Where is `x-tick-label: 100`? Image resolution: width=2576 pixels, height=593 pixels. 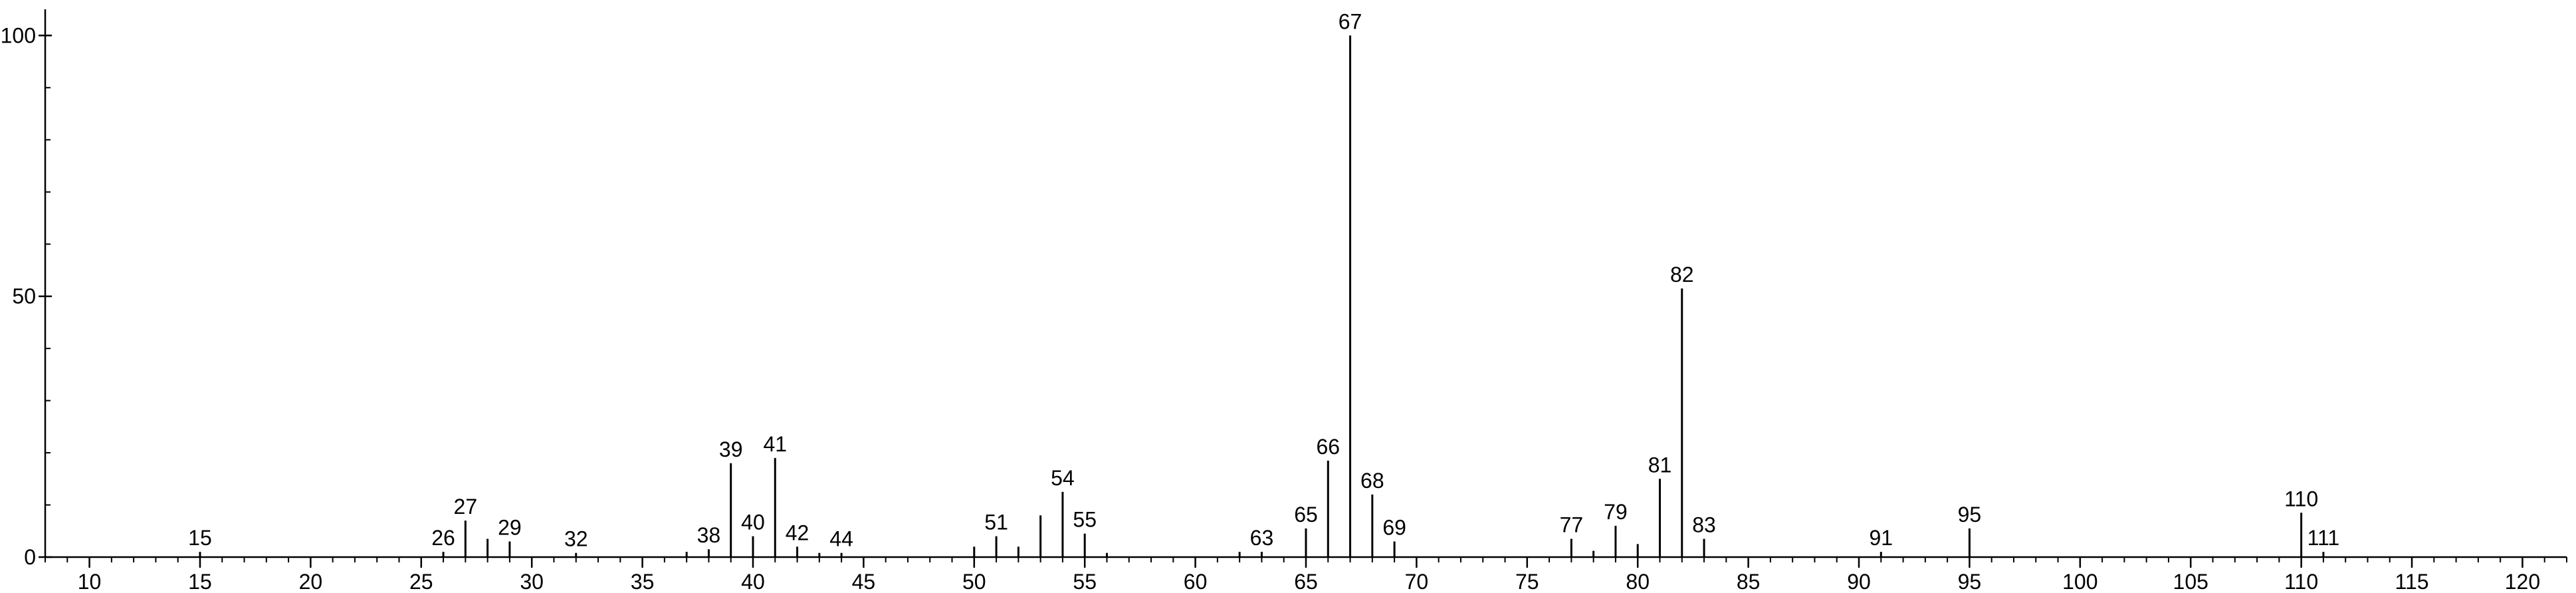
x-tick-label: 100 is located at coordinates (2079, 581).